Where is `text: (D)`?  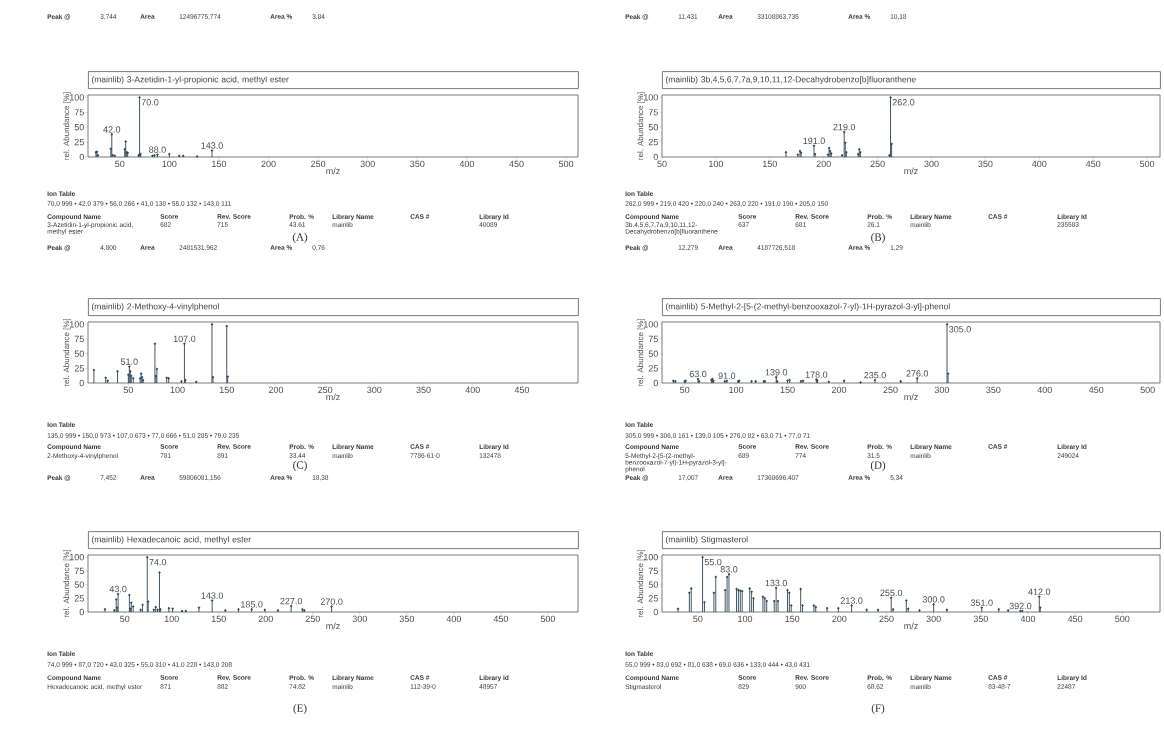
text: (D) is located at coordinates (878, 466).